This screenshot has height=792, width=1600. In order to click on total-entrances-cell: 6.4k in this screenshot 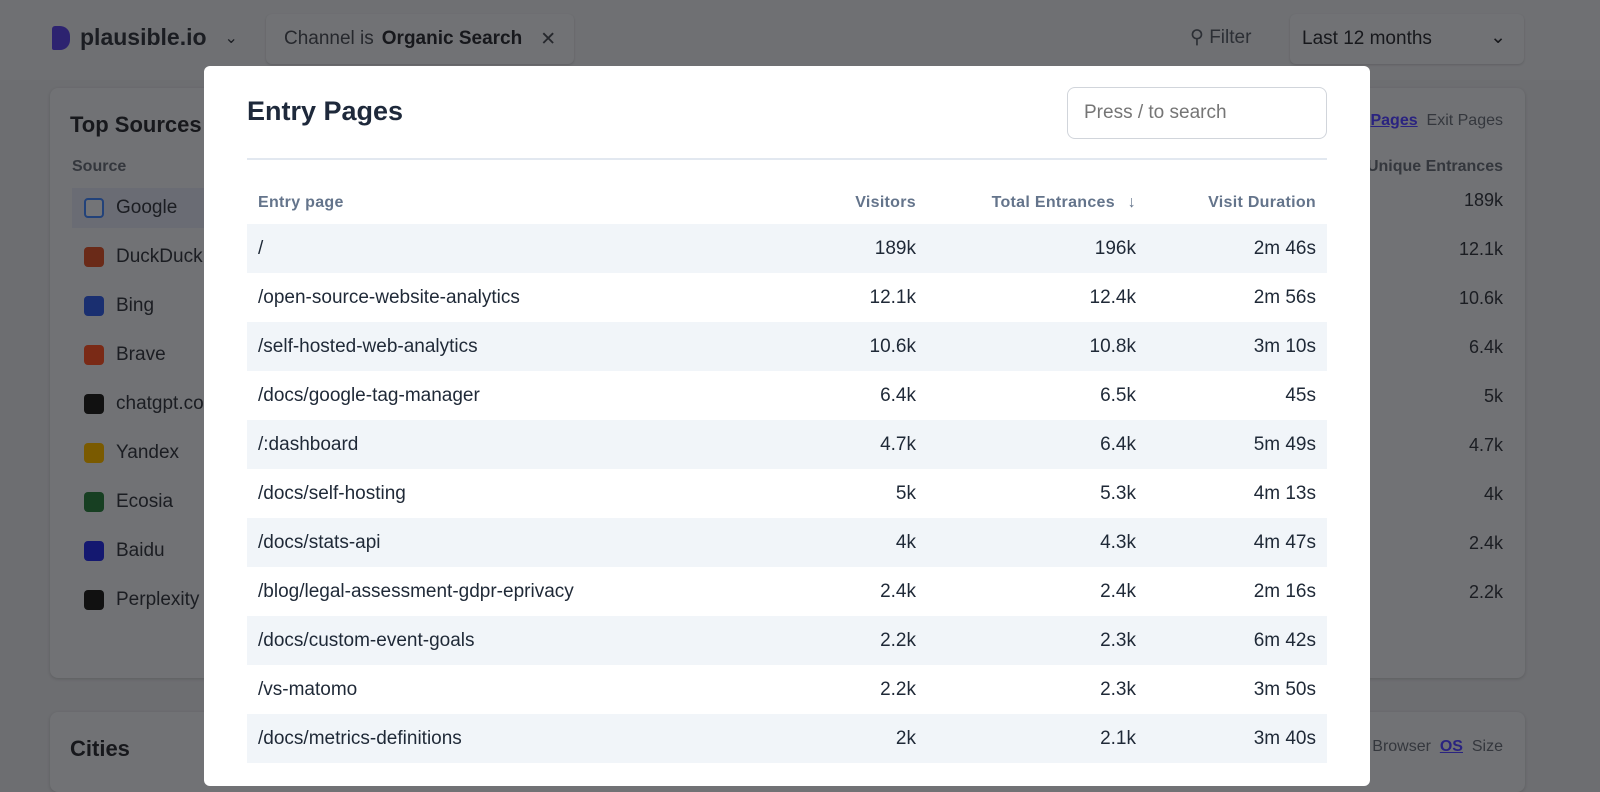, I will do `click(1037, 444)`.